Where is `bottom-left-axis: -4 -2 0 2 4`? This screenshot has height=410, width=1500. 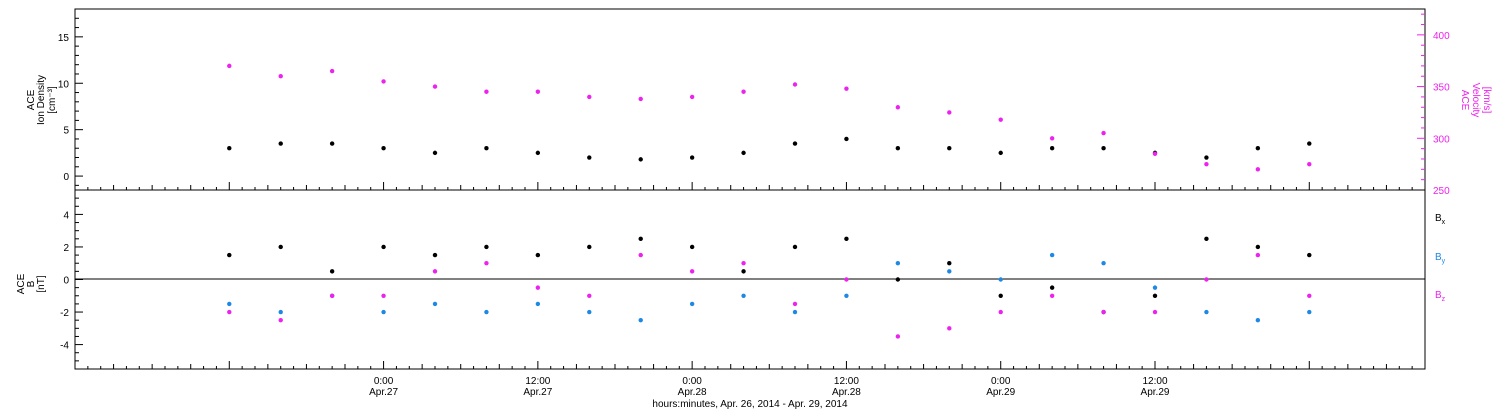 bottom-left-axis: -4 -2 0 2 4 is located at coordinates (71, 279).